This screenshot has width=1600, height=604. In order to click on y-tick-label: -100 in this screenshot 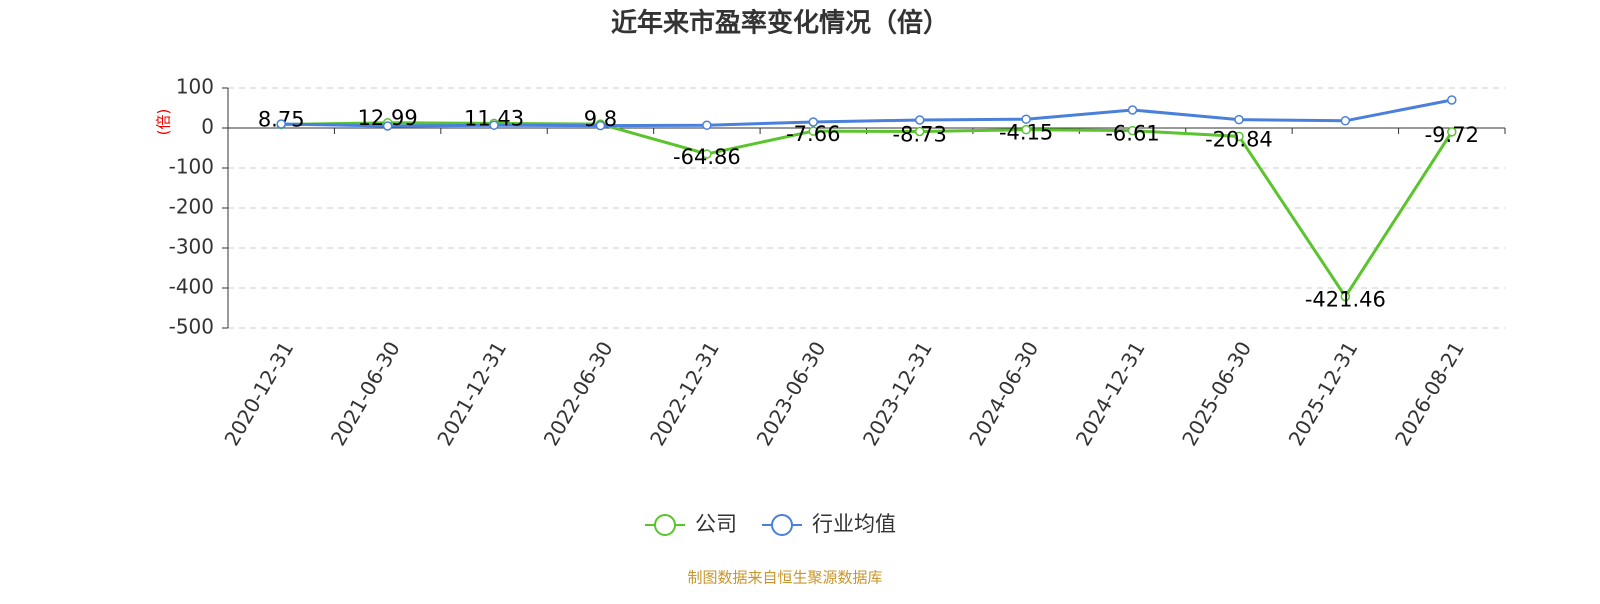, I will do `click(191, 167)`.